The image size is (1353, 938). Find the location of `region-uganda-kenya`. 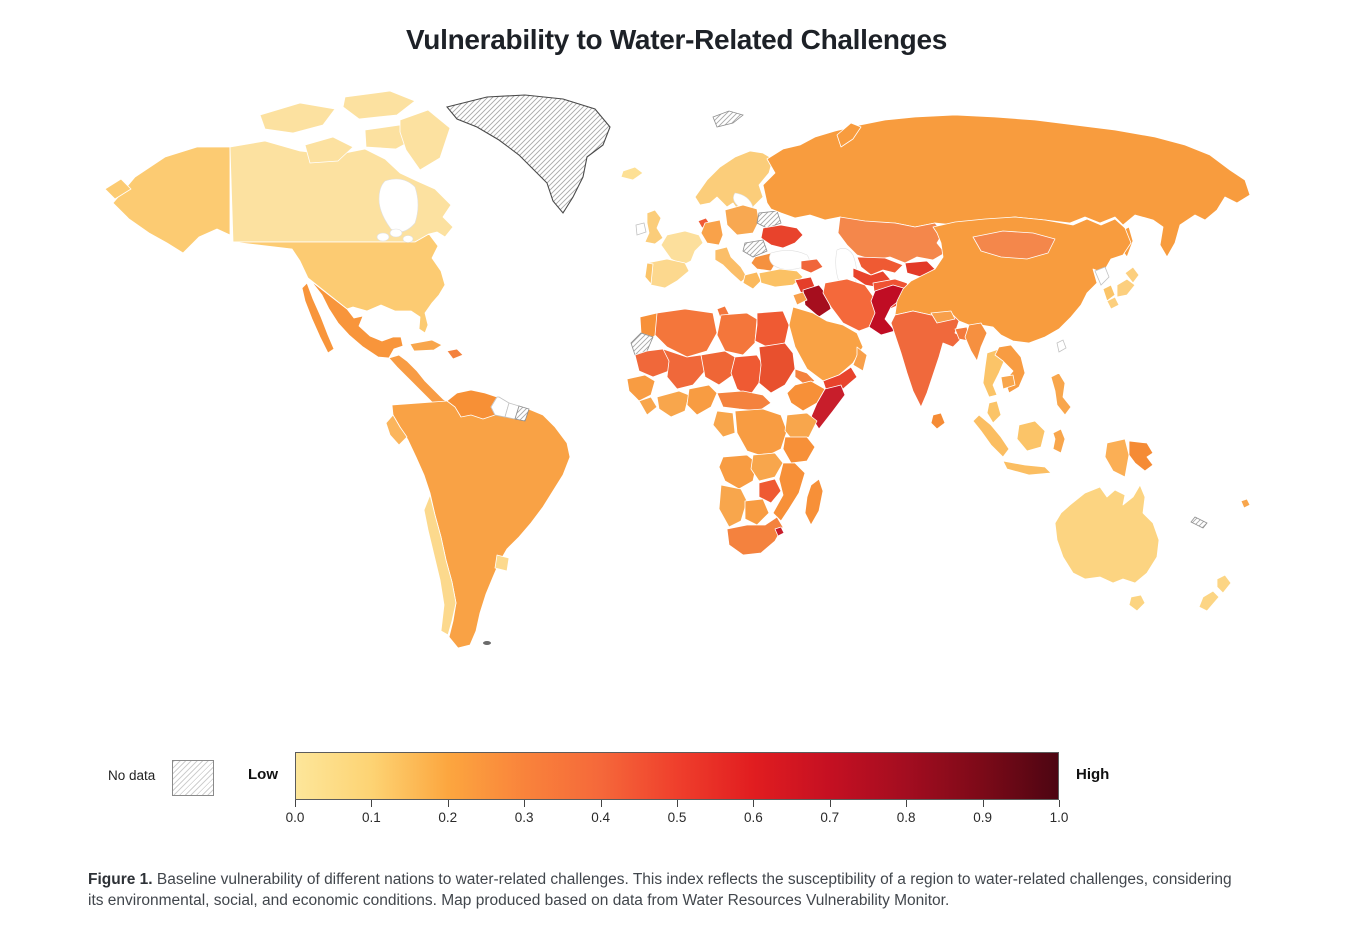

region-uganda-kenya is located at coordinates (801, 428).